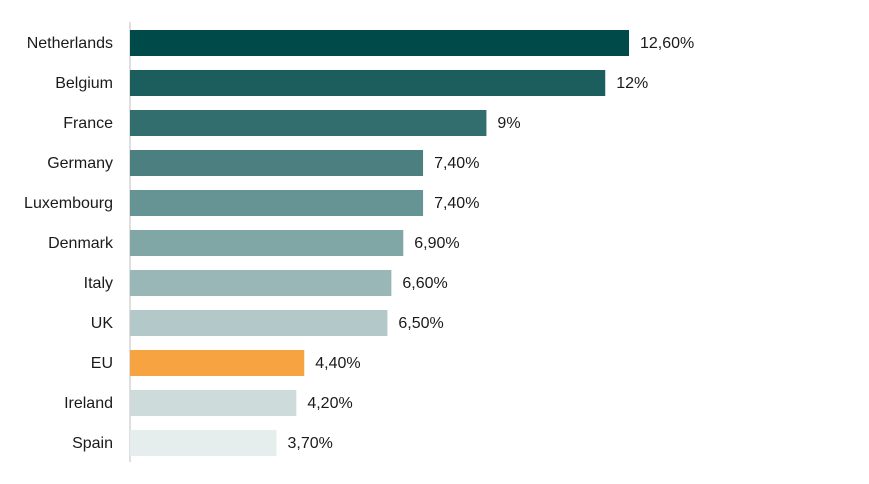 This screenshot has height=484, width=869. What do you see at coordinates (92, 443) in the screenshot?
I see `category-label-spain: Spain` at bounding box center [92, 443].